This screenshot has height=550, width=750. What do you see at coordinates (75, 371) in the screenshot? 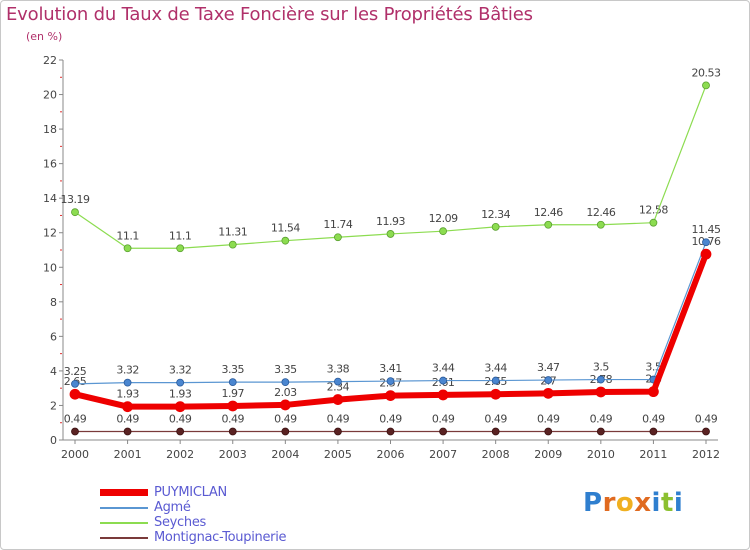
I see `data-label: 3.25` at bounding box center [75, 371].